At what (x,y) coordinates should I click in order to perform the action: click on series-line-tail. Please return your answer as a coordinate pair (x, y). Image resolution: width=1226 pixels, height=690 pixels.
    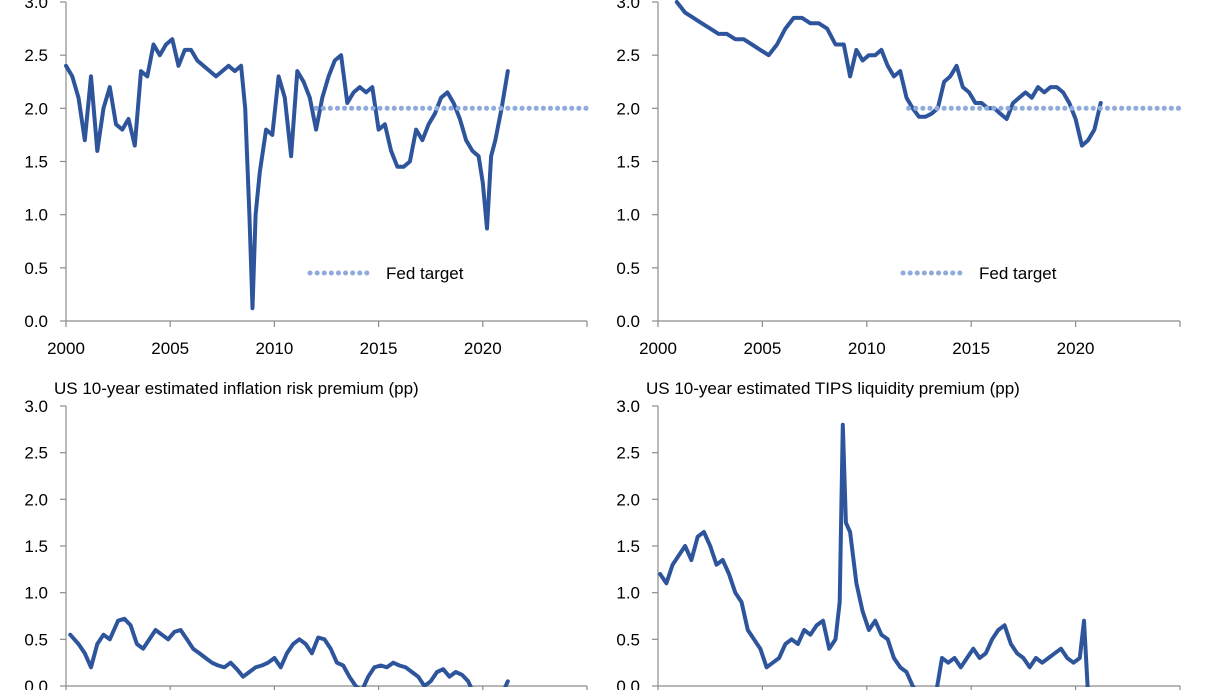
    Looking at the image, I should click on (506, 683).